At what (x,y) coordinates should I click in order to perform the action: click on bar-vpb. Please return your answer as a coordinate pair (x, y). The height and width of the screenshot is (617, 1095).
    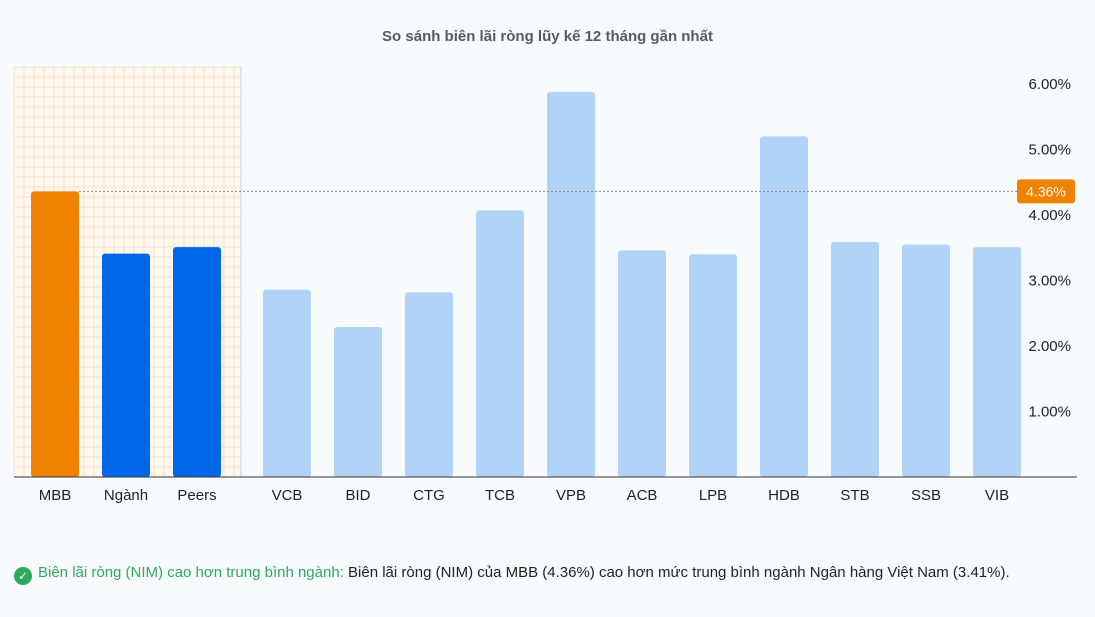
    Looking at the image, I should click on (571, 284).